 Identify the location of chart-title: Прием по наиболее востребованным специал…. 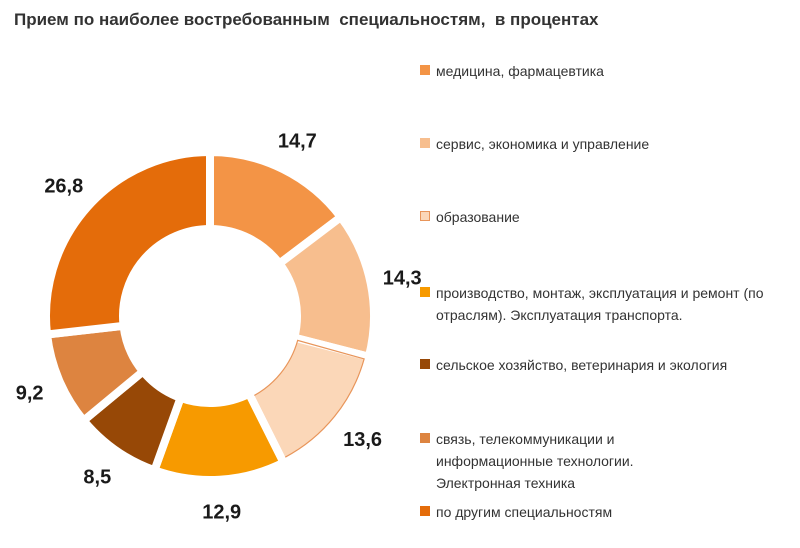
(306, 19).